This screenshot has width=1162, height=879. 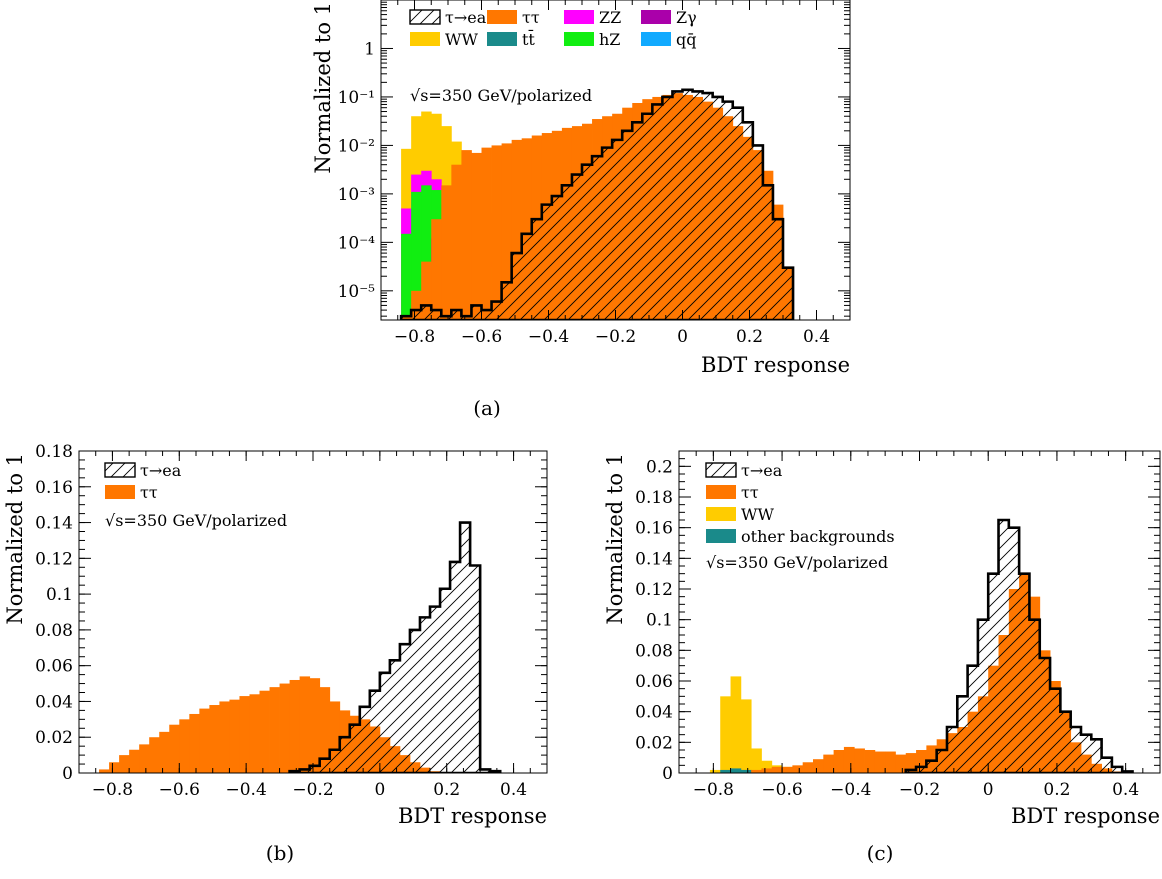 I want to click on legend-label: other backgrounds, so click(x=818, y=536).